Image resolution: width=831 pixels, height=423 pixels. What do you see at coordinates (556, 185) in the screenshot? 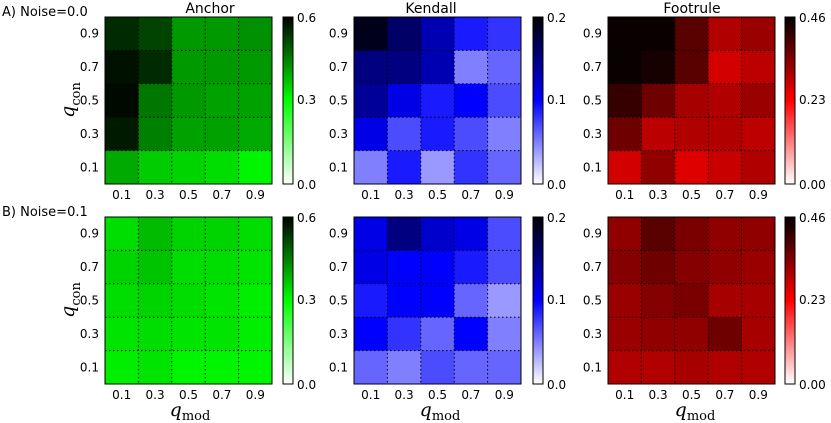
I see `colorbar-kendall-a-tick-min: 0.0` at bounding box center [556, 185].